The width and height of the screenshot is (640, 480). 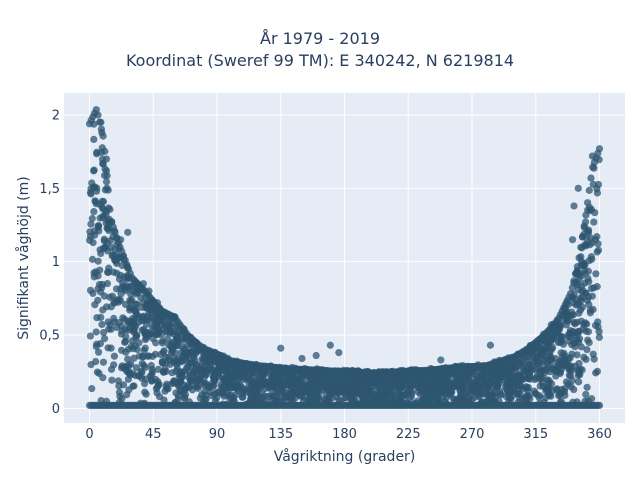 What do you see at coordinates (56, 409) in the screenshot?
I see `y-tick-label: 0` at bounding box center [56, 409].